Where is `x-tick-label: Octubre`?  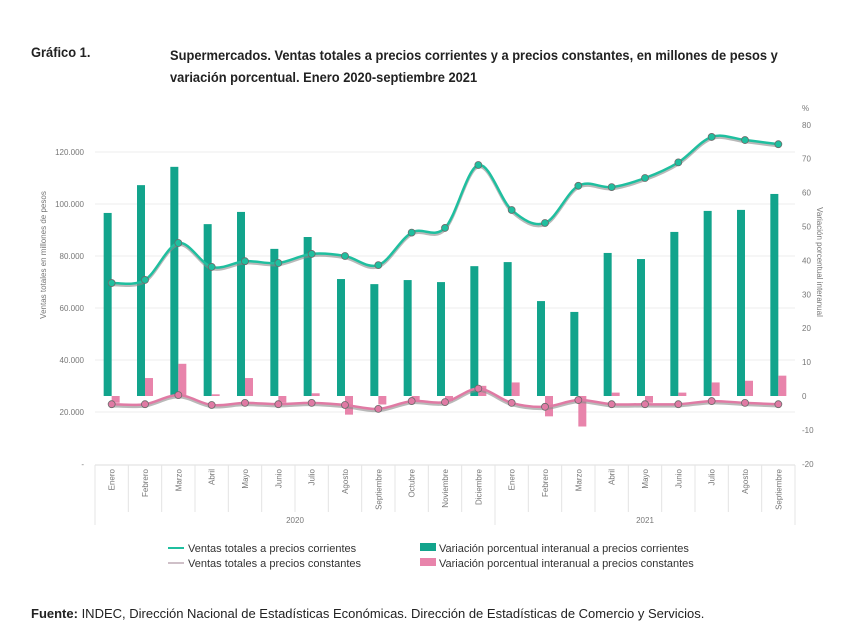
x-tick-label: Octubre is located at coordinates (412, 482).